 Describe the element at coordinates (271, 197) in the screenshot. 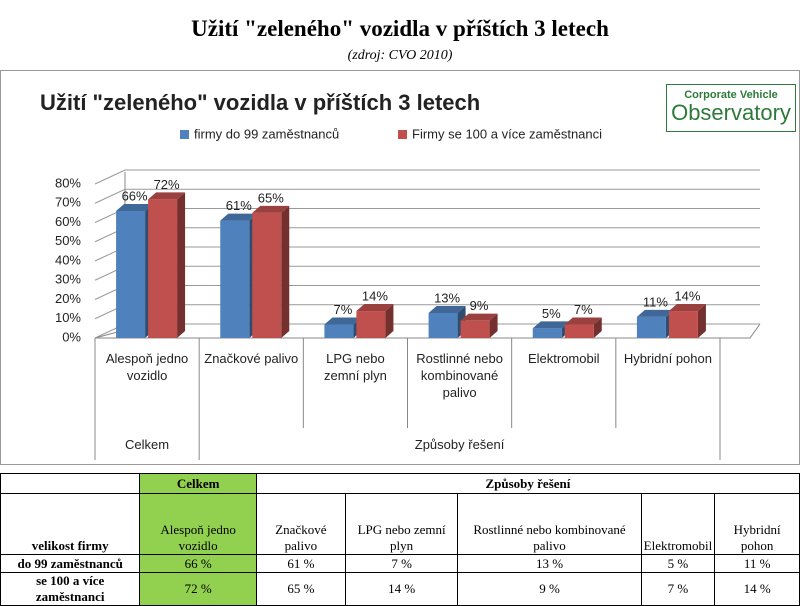

I see `data-label: 65%` at that location.